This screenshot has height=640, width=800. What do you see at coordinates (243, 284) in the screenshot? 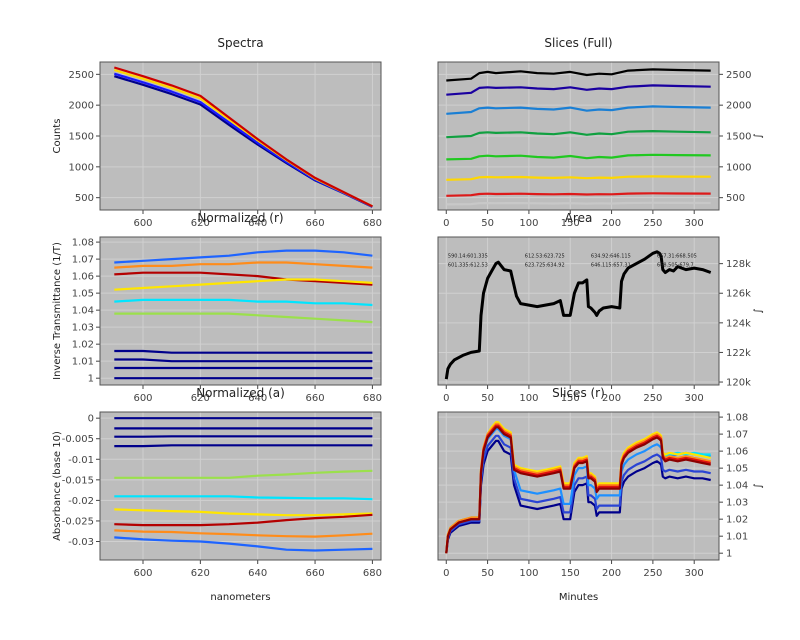
I see `series-line-yellow` at bounding box center [243, 284].